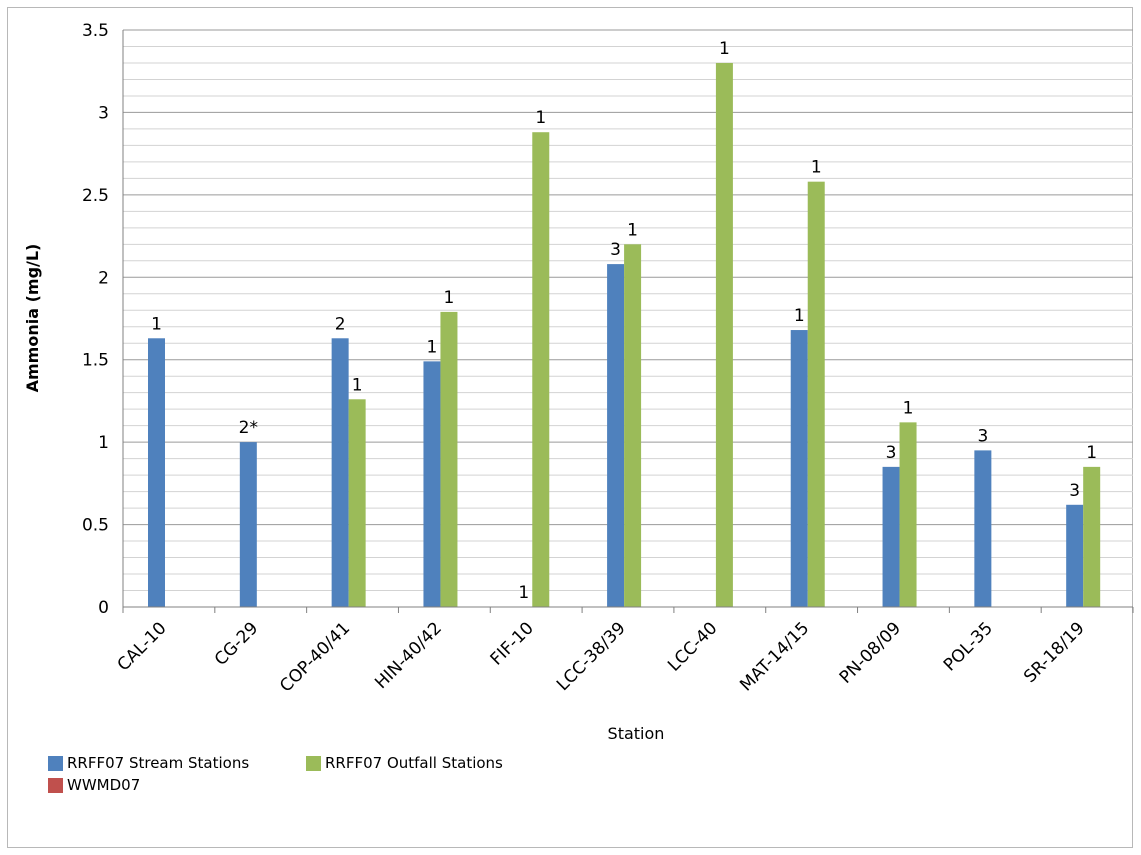 The height and width of the screenshot is (855, 1141). I want to click on y-axis-title: Ammonia (mg/L), so click(32, 318).